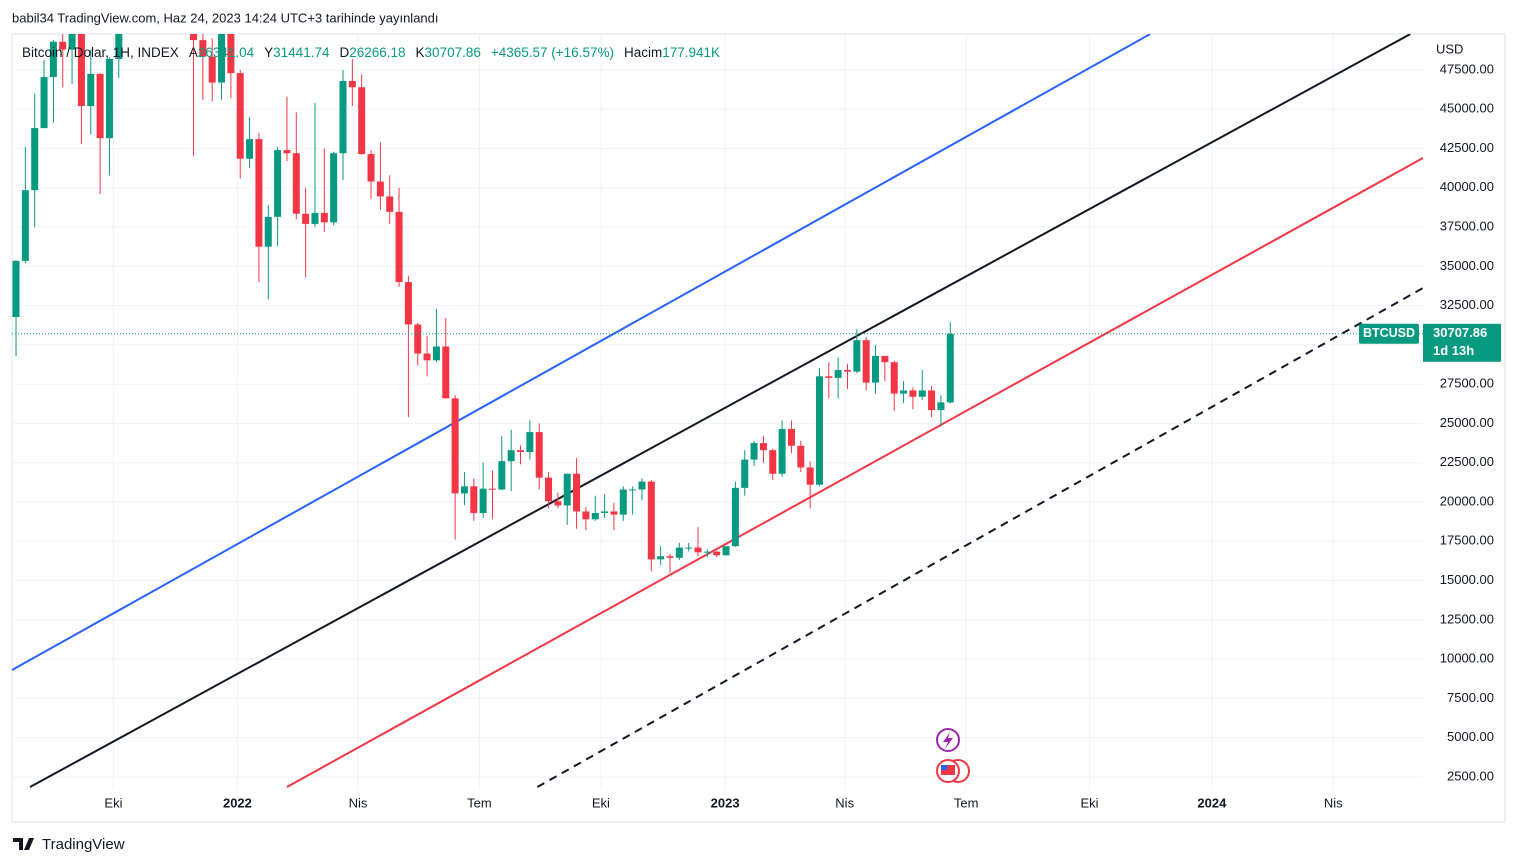 The image size is (1518, 866). What do you see at coordinates (1467, 68) in the screenshot?
I see `y-tick-label: 47500.00` at bounding box center [1467, 68].